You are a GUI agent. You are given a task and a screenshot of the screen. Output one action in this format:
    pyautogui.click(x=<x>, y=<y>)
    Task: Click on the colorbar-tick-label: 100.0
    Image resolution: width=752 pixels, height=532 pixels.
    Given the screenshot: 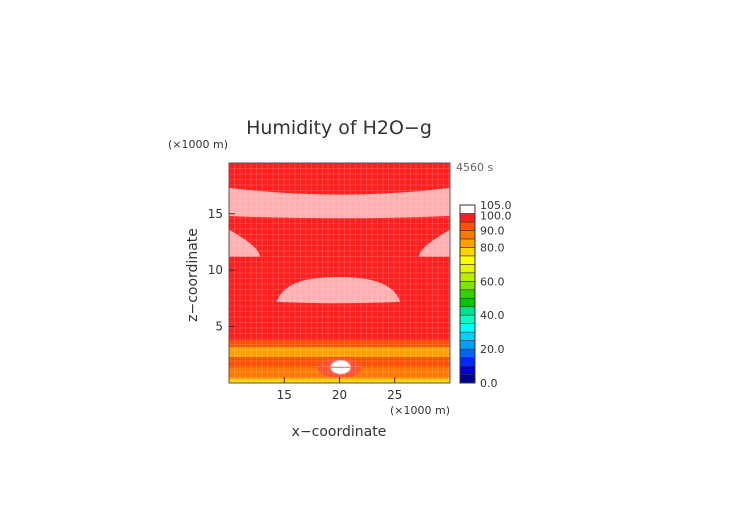 What is the action you would take?
    pyautogui.click(x=496, y=215)
    